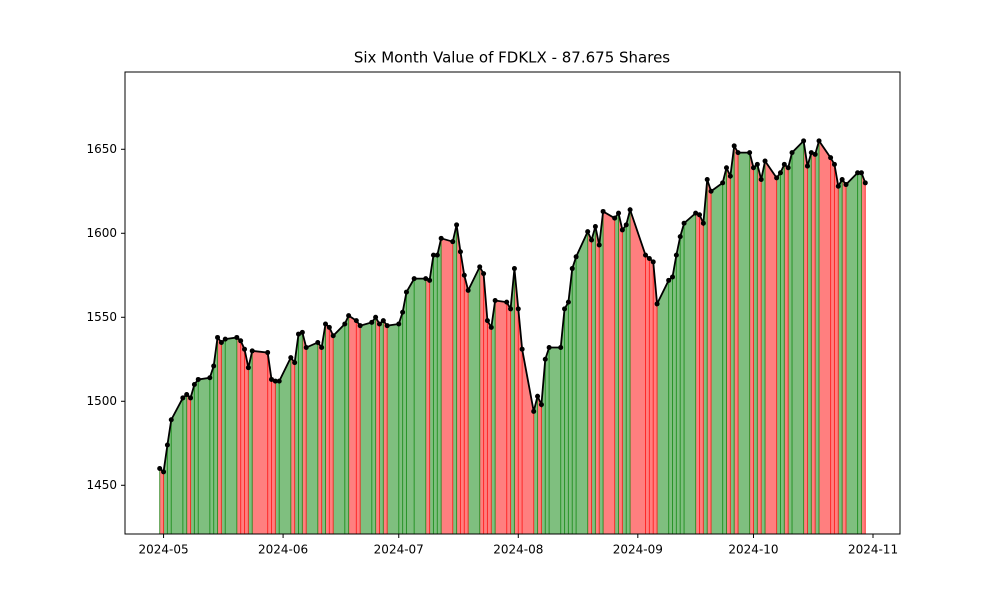 Image resolution: width=1000 pixels, height=604 pixels. Describe the element at coordinates (101, 149) in the screenshot. I see `y-tick-label: 1650` at that location.